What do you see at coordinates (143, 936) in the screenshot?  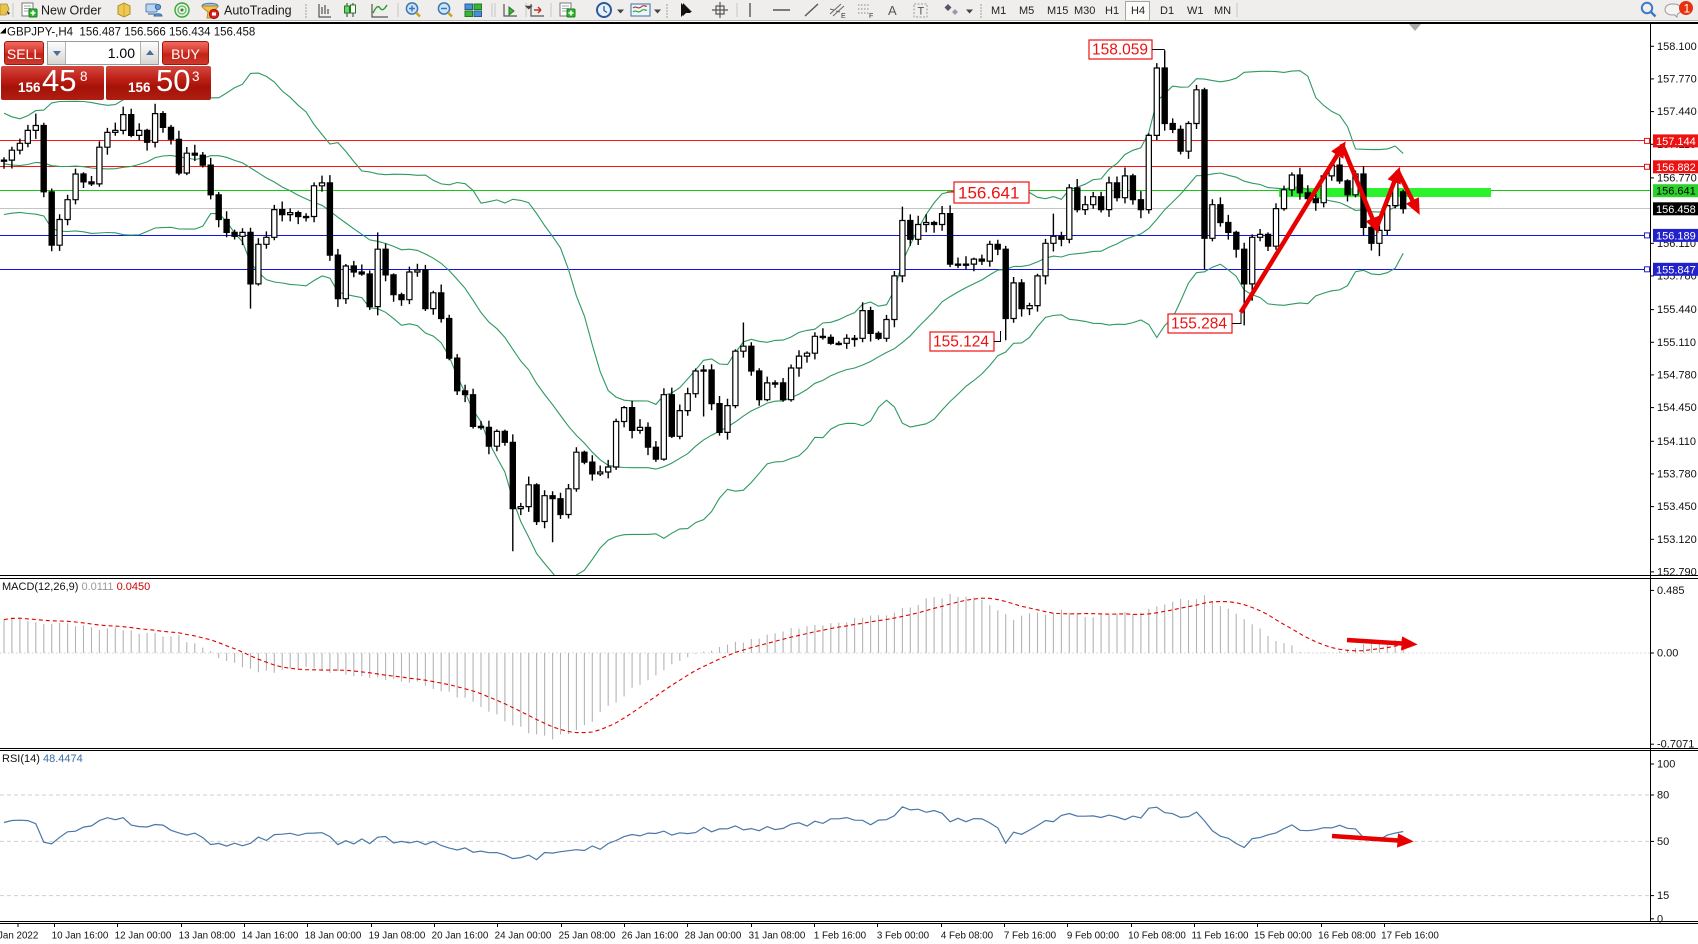 I see `svg-text: 12 Jan 00:00` at bounding box center [143, 936].